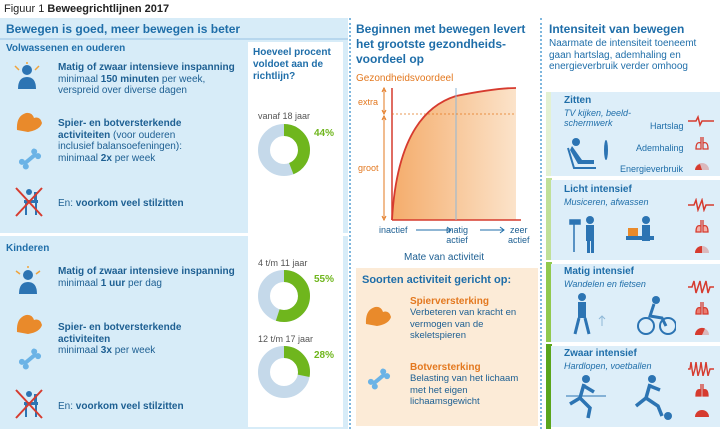 The image size is (720, 429). What do you see at coordinates (667, 126) in the screenshot?
I see `label-hartslag: Hartslag` at bounding box center [667, 126].